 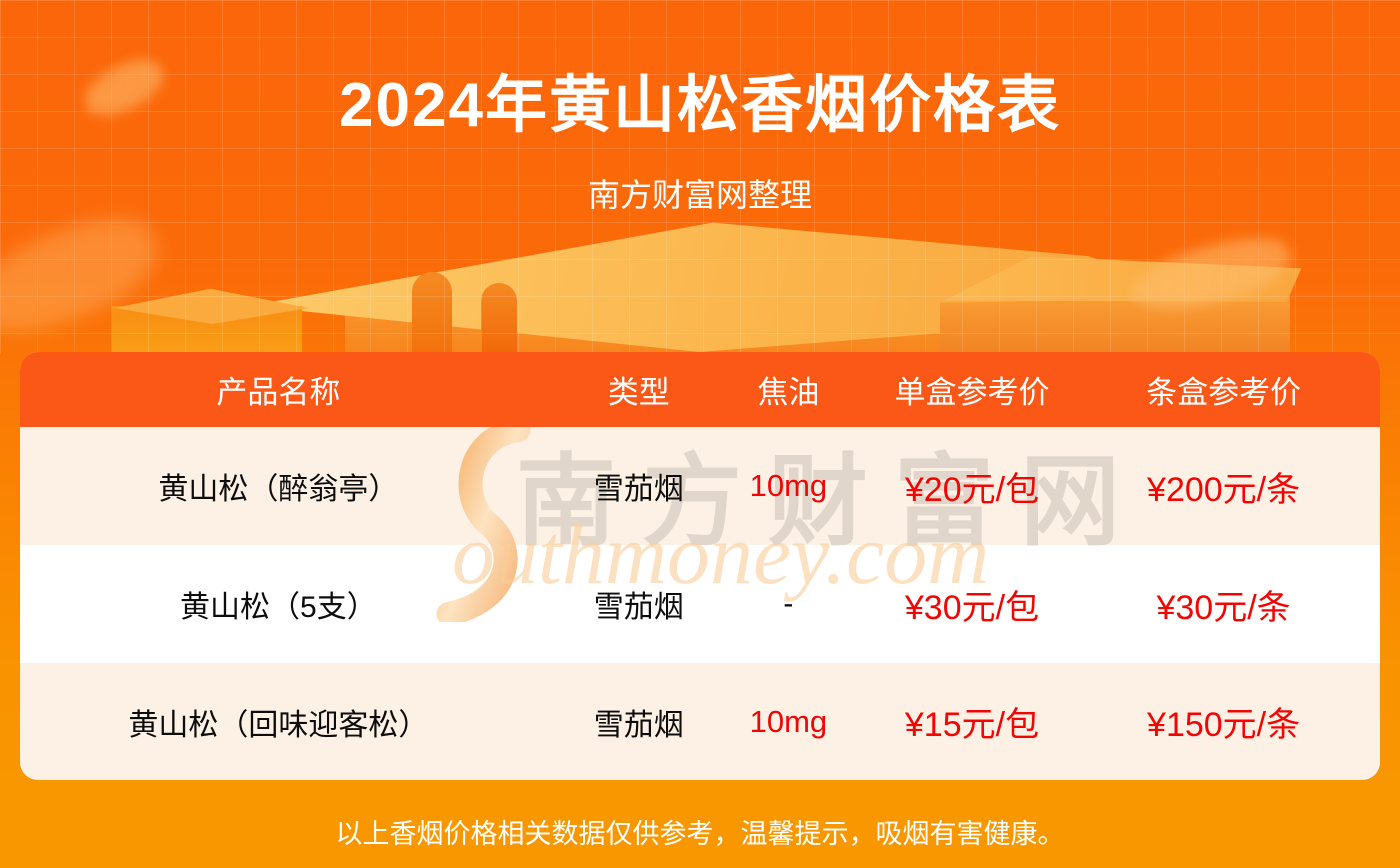 I want to click on disclaimer-text: 以上香烟价格相关数据仅供参考，温馨提示，吸烟有害健康。, so click(x=700, y=834).